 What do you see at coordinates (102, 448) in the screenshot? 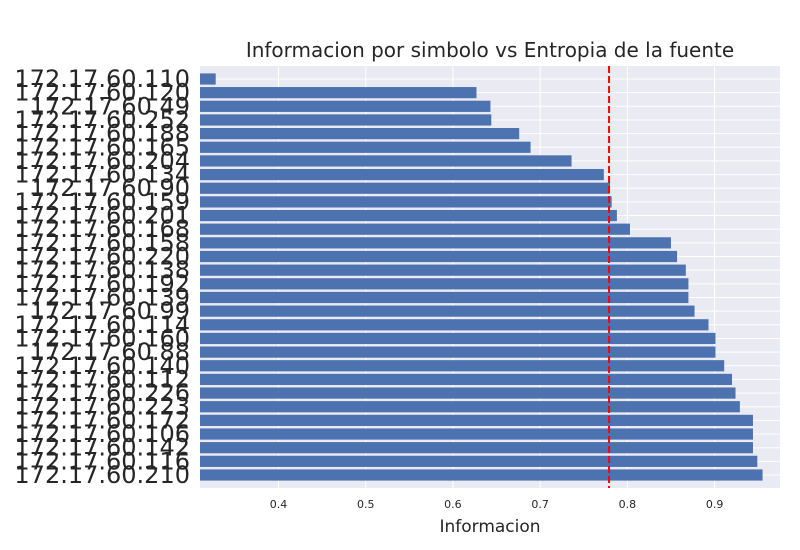
I see `y-tick-label: 172.17.60.142` at bounding box center [102, 448].